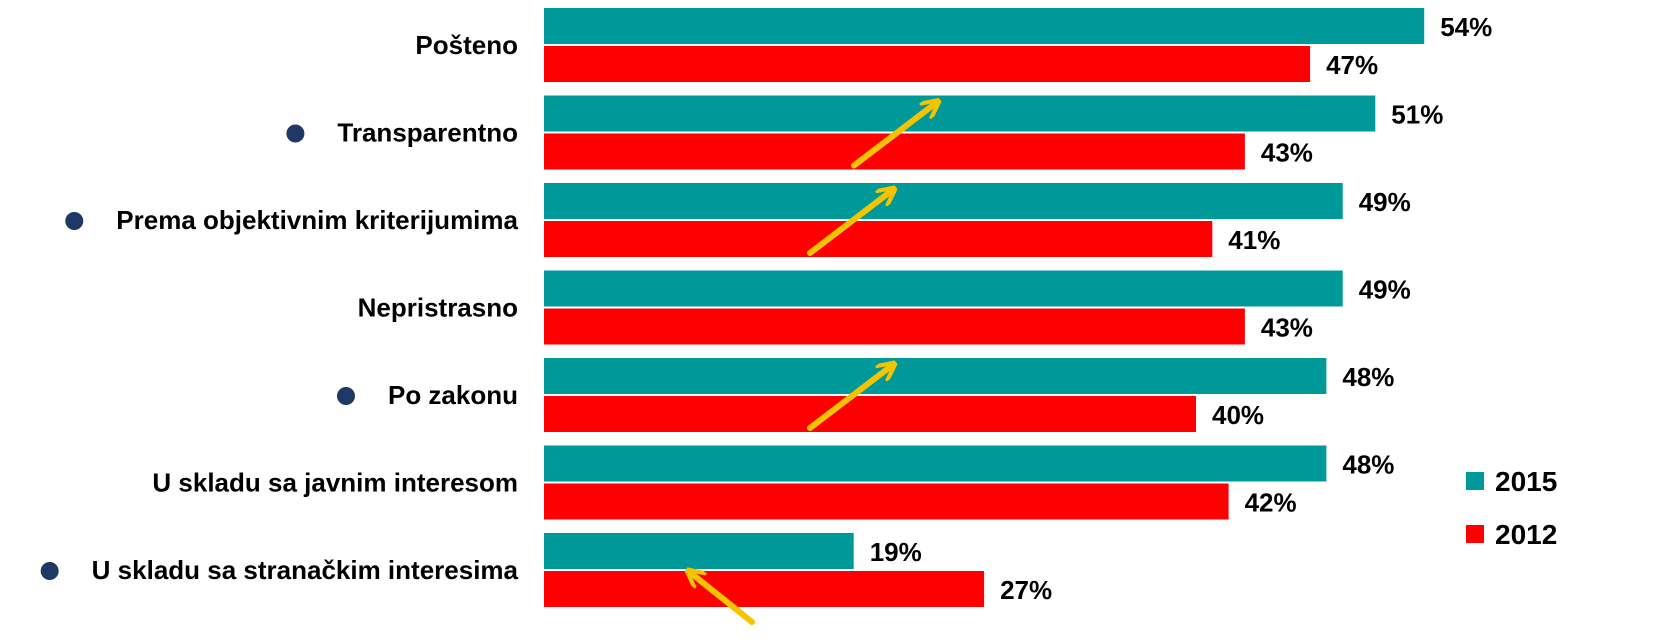  What do you see at coordinates (295, 133) in the screenshot?
I see `bullet-transparentno` at bounding box center [295, 133].